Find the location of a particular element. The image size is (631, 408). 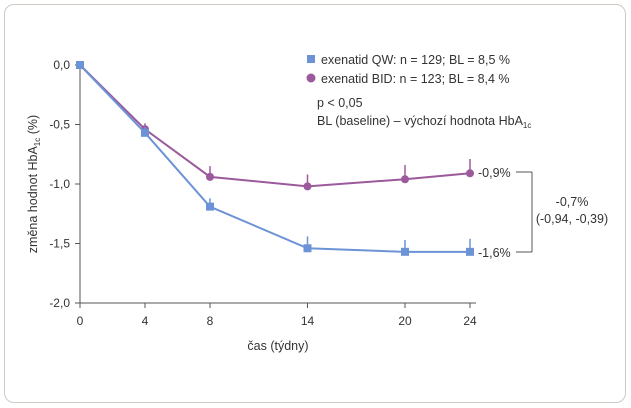

difference-label: -0,7% is located at coordinates (572, 202).